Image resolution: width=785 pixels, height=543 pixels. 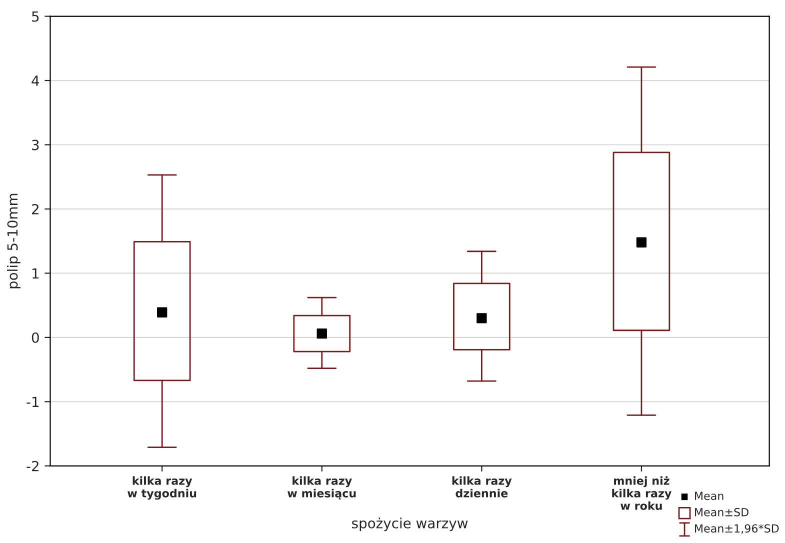 What do you see at coordinates (13, 241) in the screenshot?
I see `y-axis-title: polip 5-10mm` at bounding box center [13, 241].